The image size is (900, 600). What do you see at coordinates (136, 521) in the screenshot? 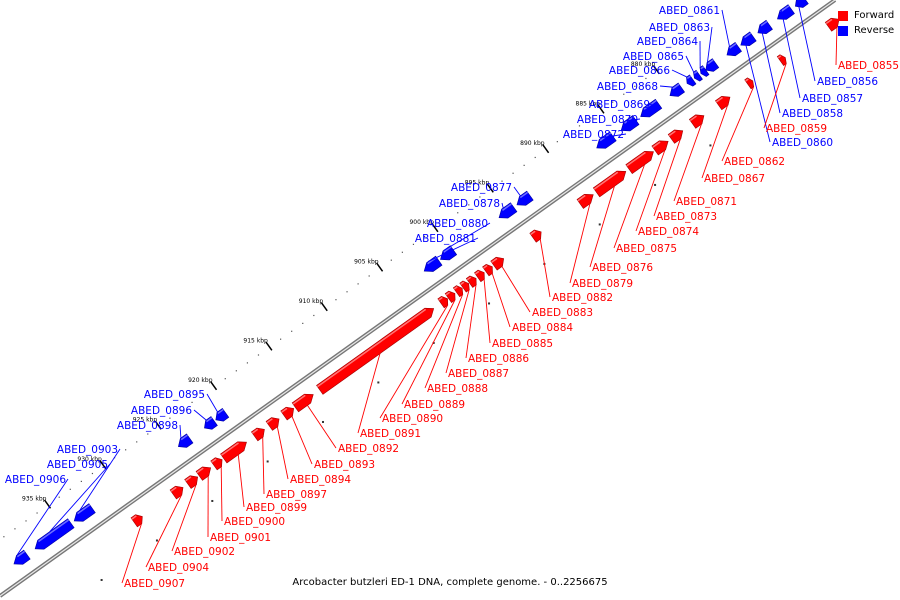
I see `gene-ABED_0907-body` at bounding box center [136, 521].